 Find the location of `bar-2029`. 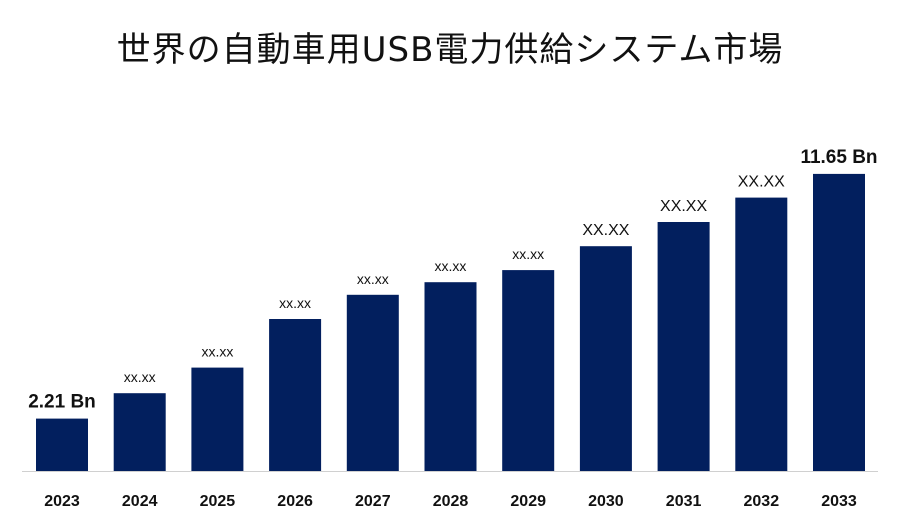

bar-2029 is located at coordinates (528, 370).